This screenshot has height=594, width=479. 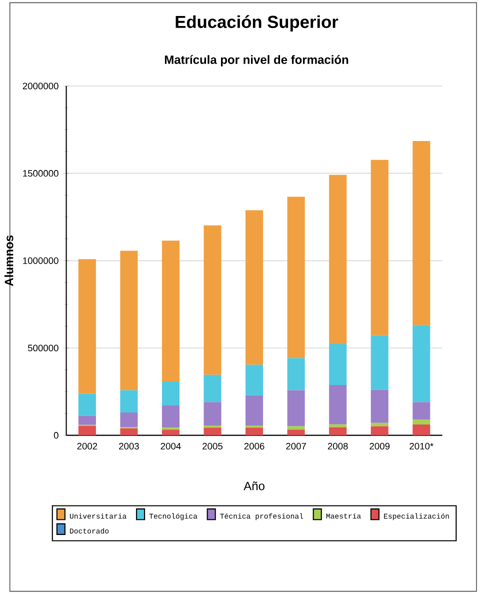 I want to click on y-tick-label: 1500000, so click(x=40, y=173).